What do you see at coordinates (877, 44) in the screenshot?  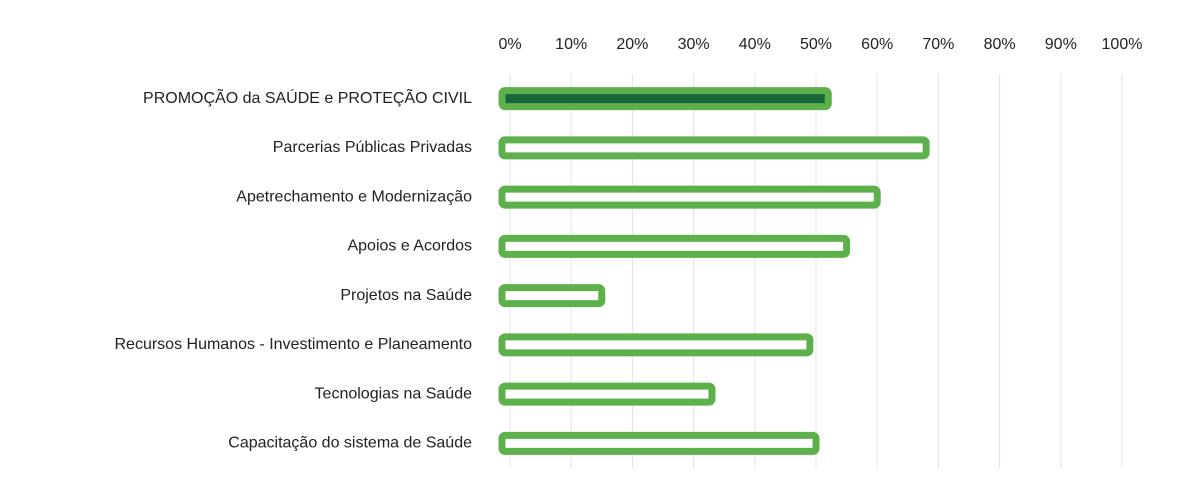 I see `x-tick-label: 60%` at bounding box center [877, 44].